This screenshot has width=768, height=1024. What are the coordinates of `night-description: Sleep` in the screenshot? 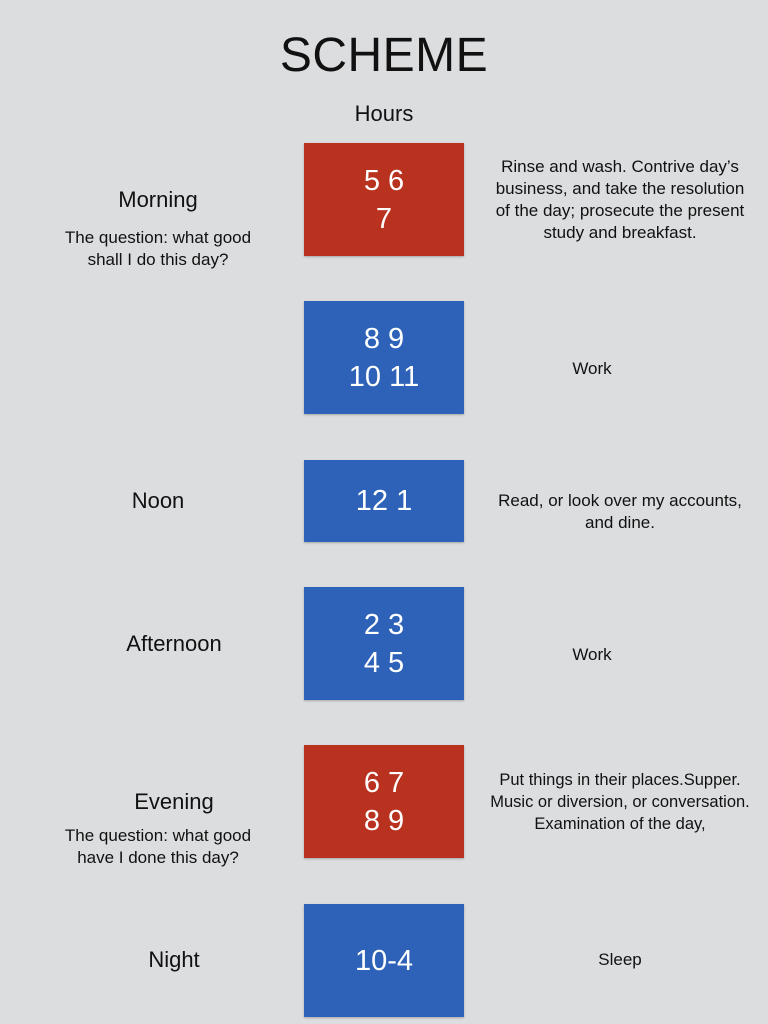 It's located at (620, 959).